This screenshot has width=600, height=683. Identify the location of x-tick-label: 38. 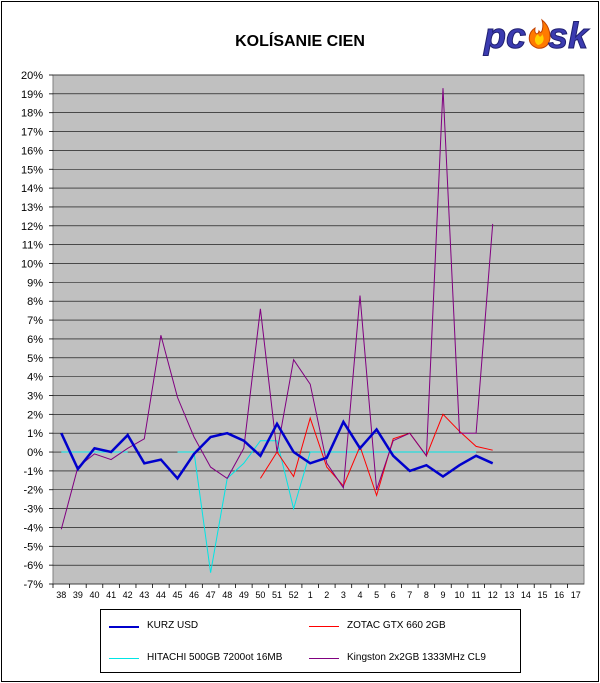
(61, 595).